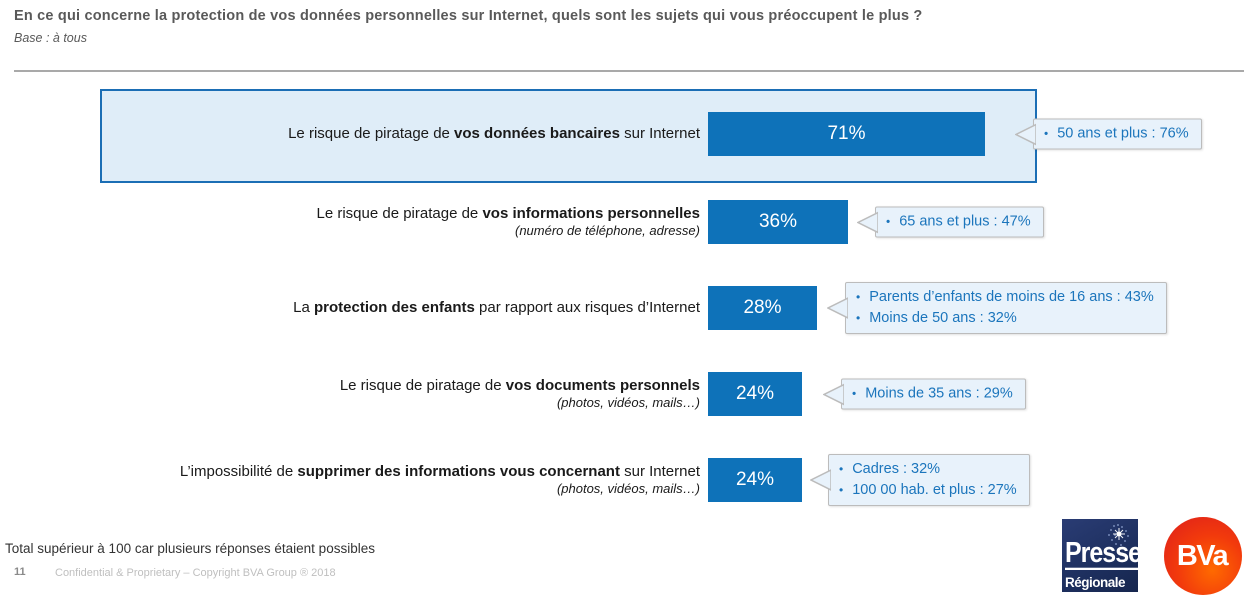  Describe the element at coordinates (20, 572) in the screenshot. I see `page-number: 11` at that location.